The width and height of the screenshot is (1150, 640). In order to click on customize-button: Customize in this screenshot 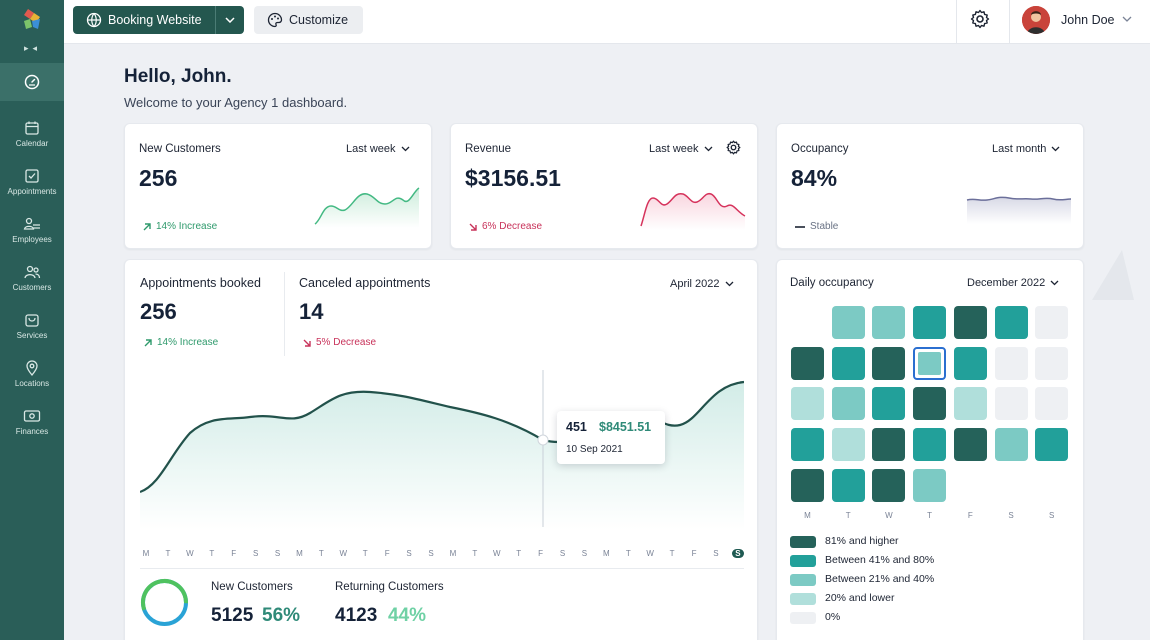, I will do `click(308, 20)`.